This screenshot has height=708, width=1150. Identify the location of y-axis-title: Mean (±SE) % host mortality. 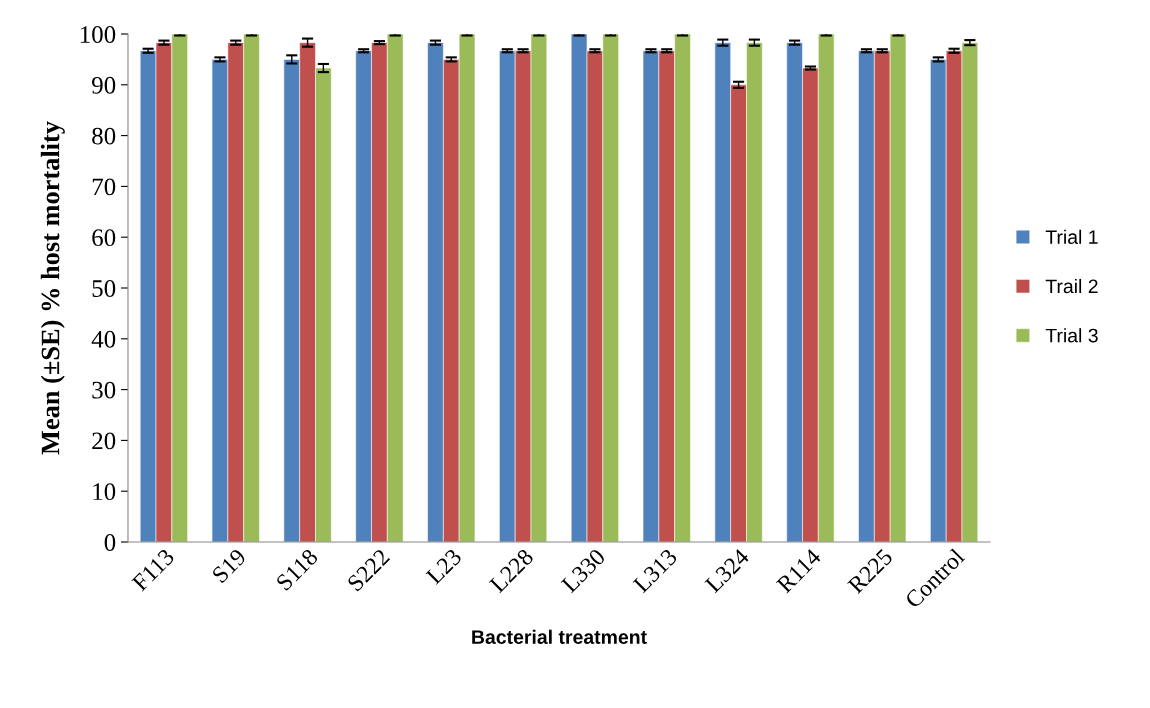
(52, 288).